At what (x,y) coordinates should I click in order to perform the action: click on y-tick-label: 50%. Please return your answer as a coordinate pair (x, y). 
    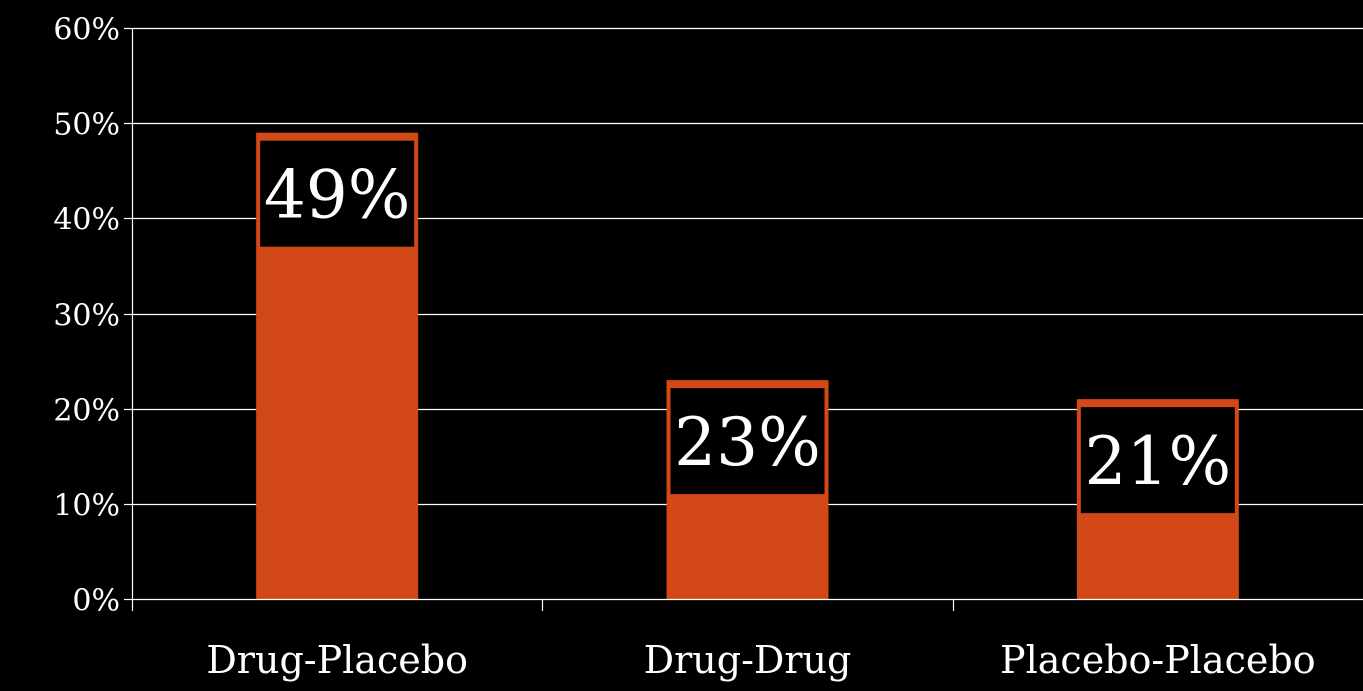
    Looking at the image, I should click on (86, 125).